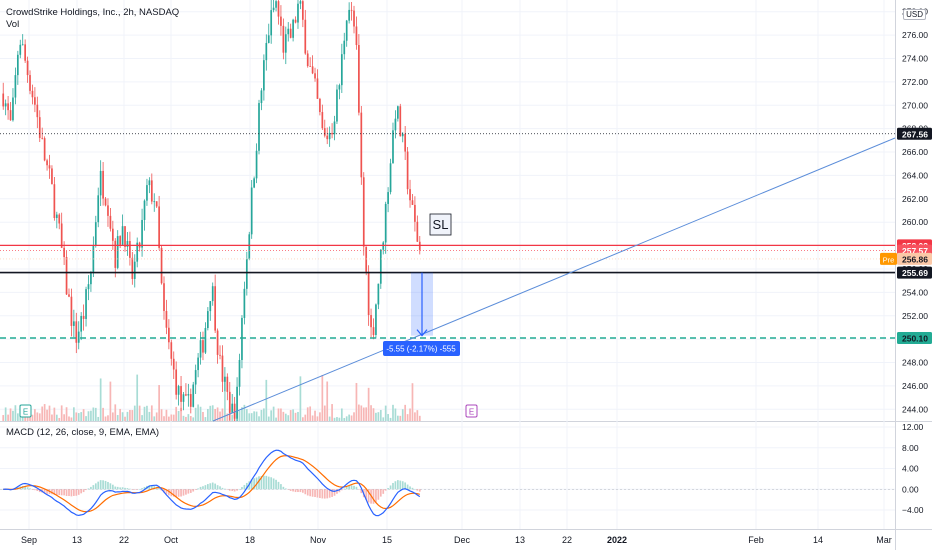 Image resolution: width=932 pixels, height=555 pixels. I want to click on macd-line, so click(212, 483).